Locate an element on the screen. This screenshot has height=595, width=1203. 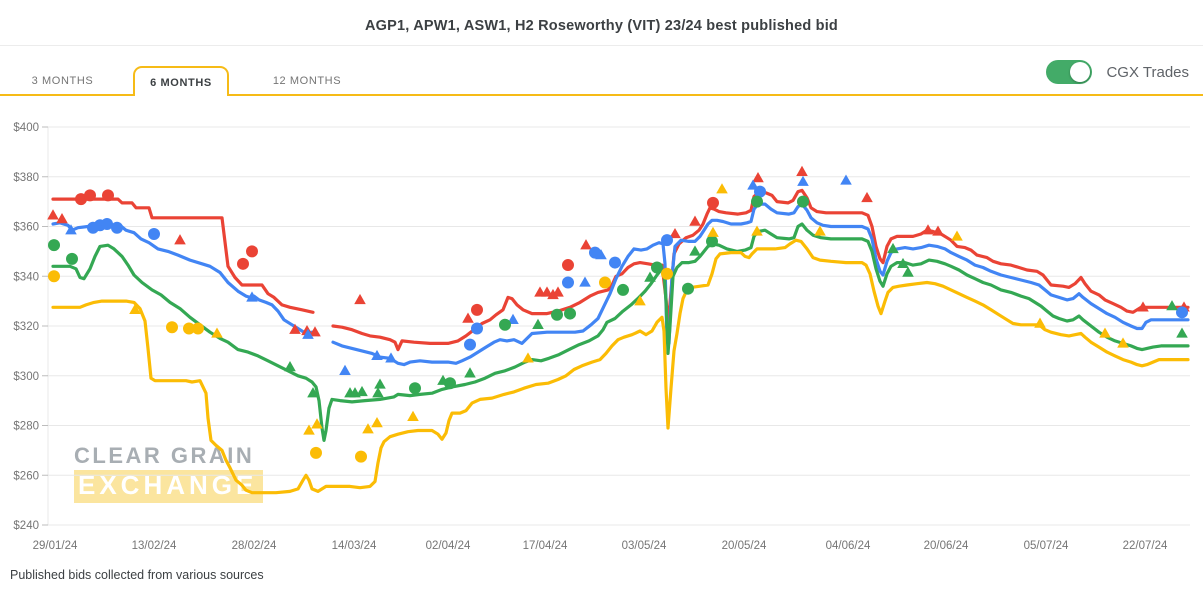
tab-bar-underline is located at coordinates (601, 95).